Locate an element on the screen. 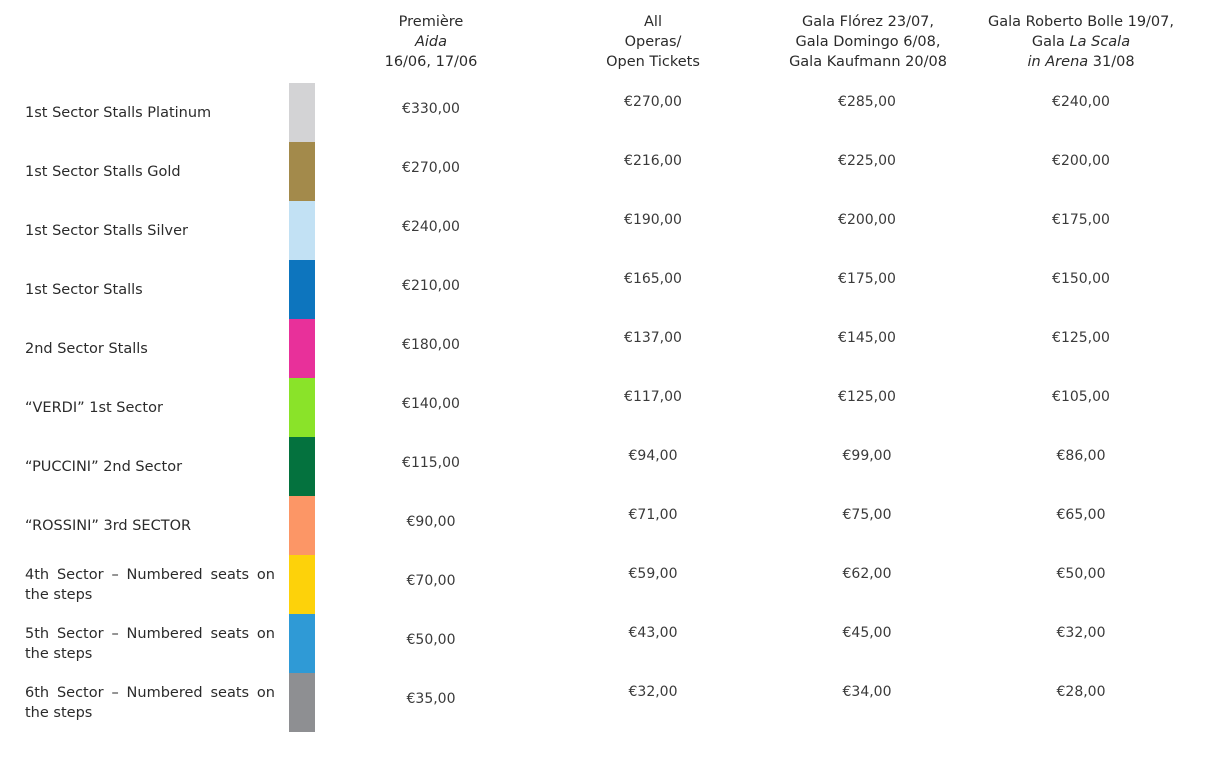 This screenshot has height=758, width=1223. price-cell-col4: €65,00 is located at coordinates (1081, 515).